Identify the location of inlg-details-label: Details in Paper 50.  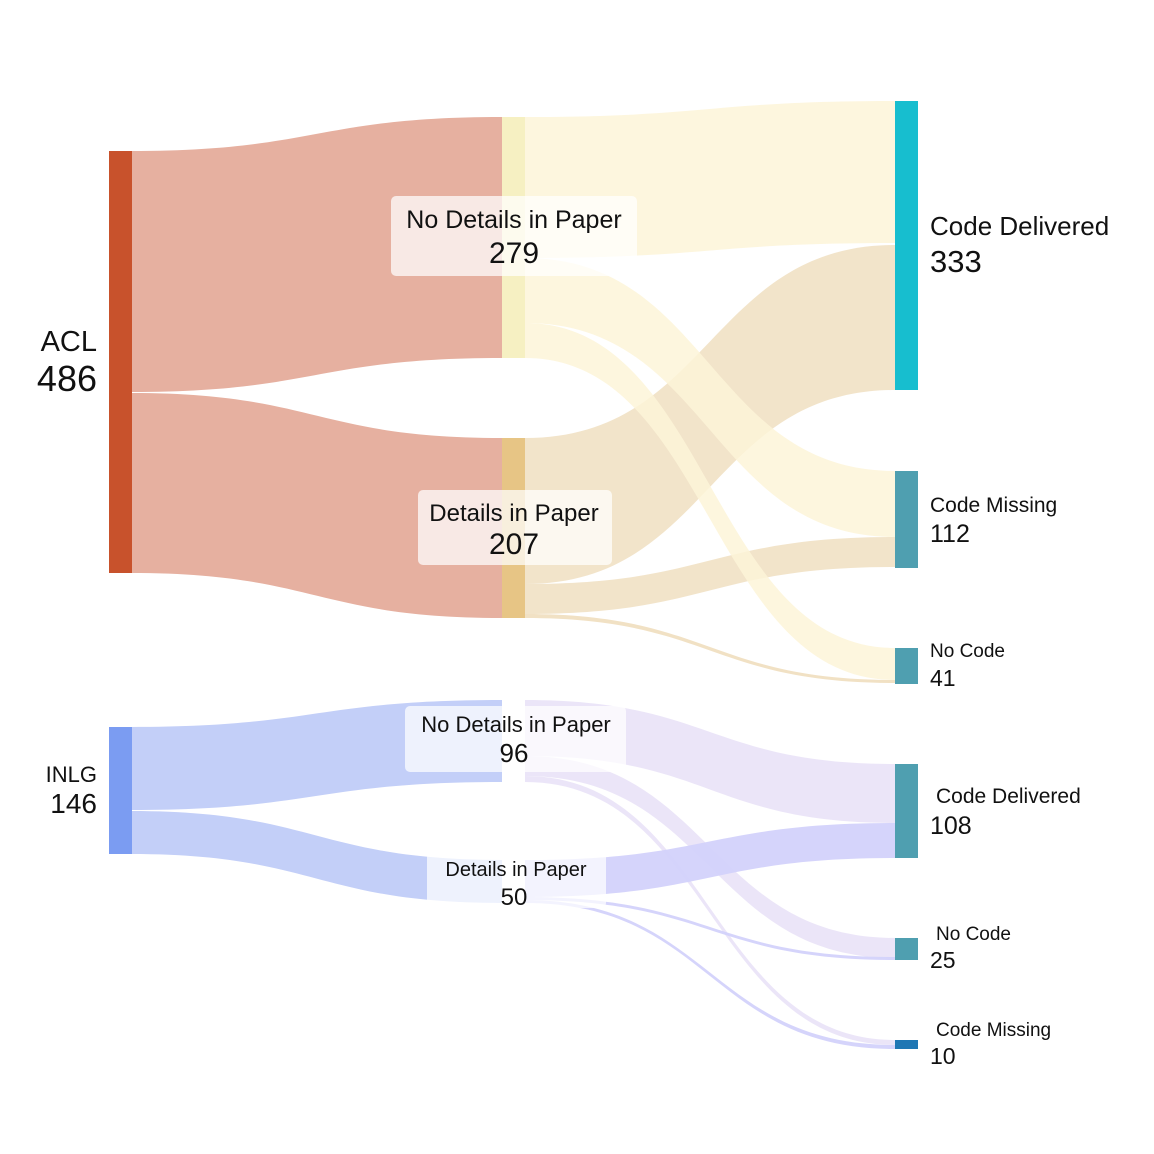
(516, 881).